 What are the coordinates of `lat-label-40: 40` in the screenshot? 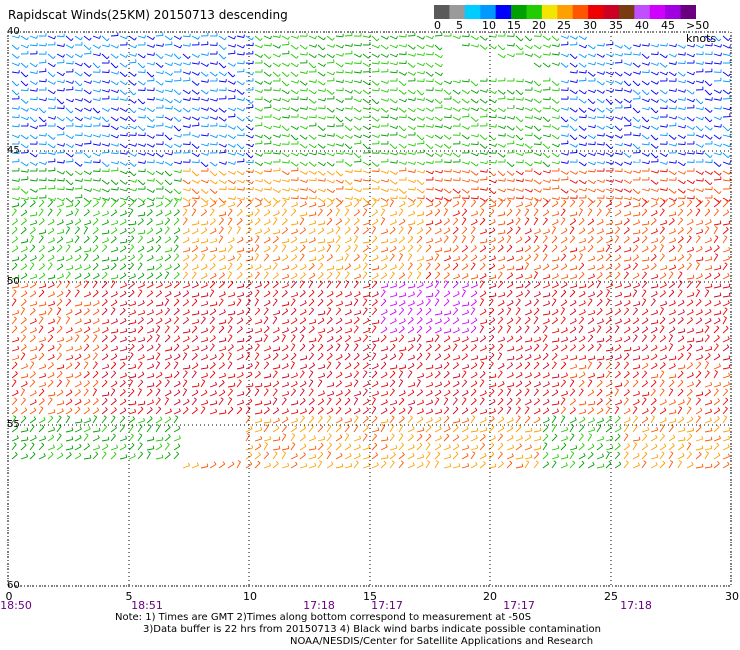 It's located at (13, 31).